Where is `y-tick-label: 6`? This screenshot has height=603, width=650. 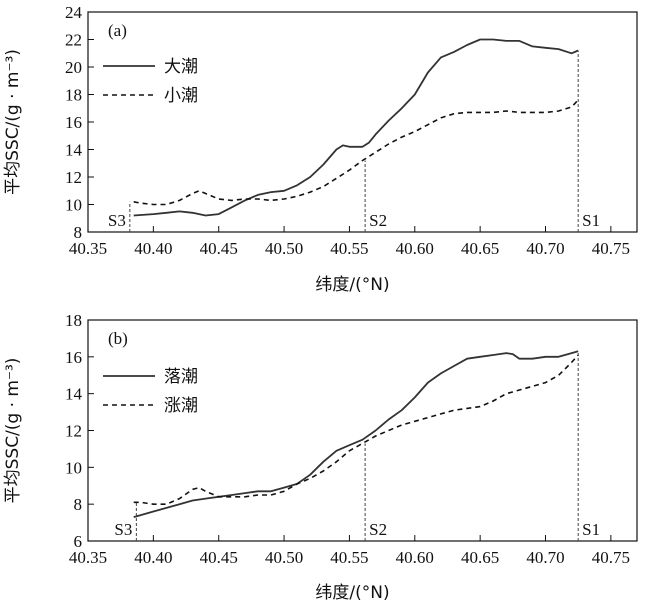 y-tick-label: 6 is located at coordinates (78, 541).